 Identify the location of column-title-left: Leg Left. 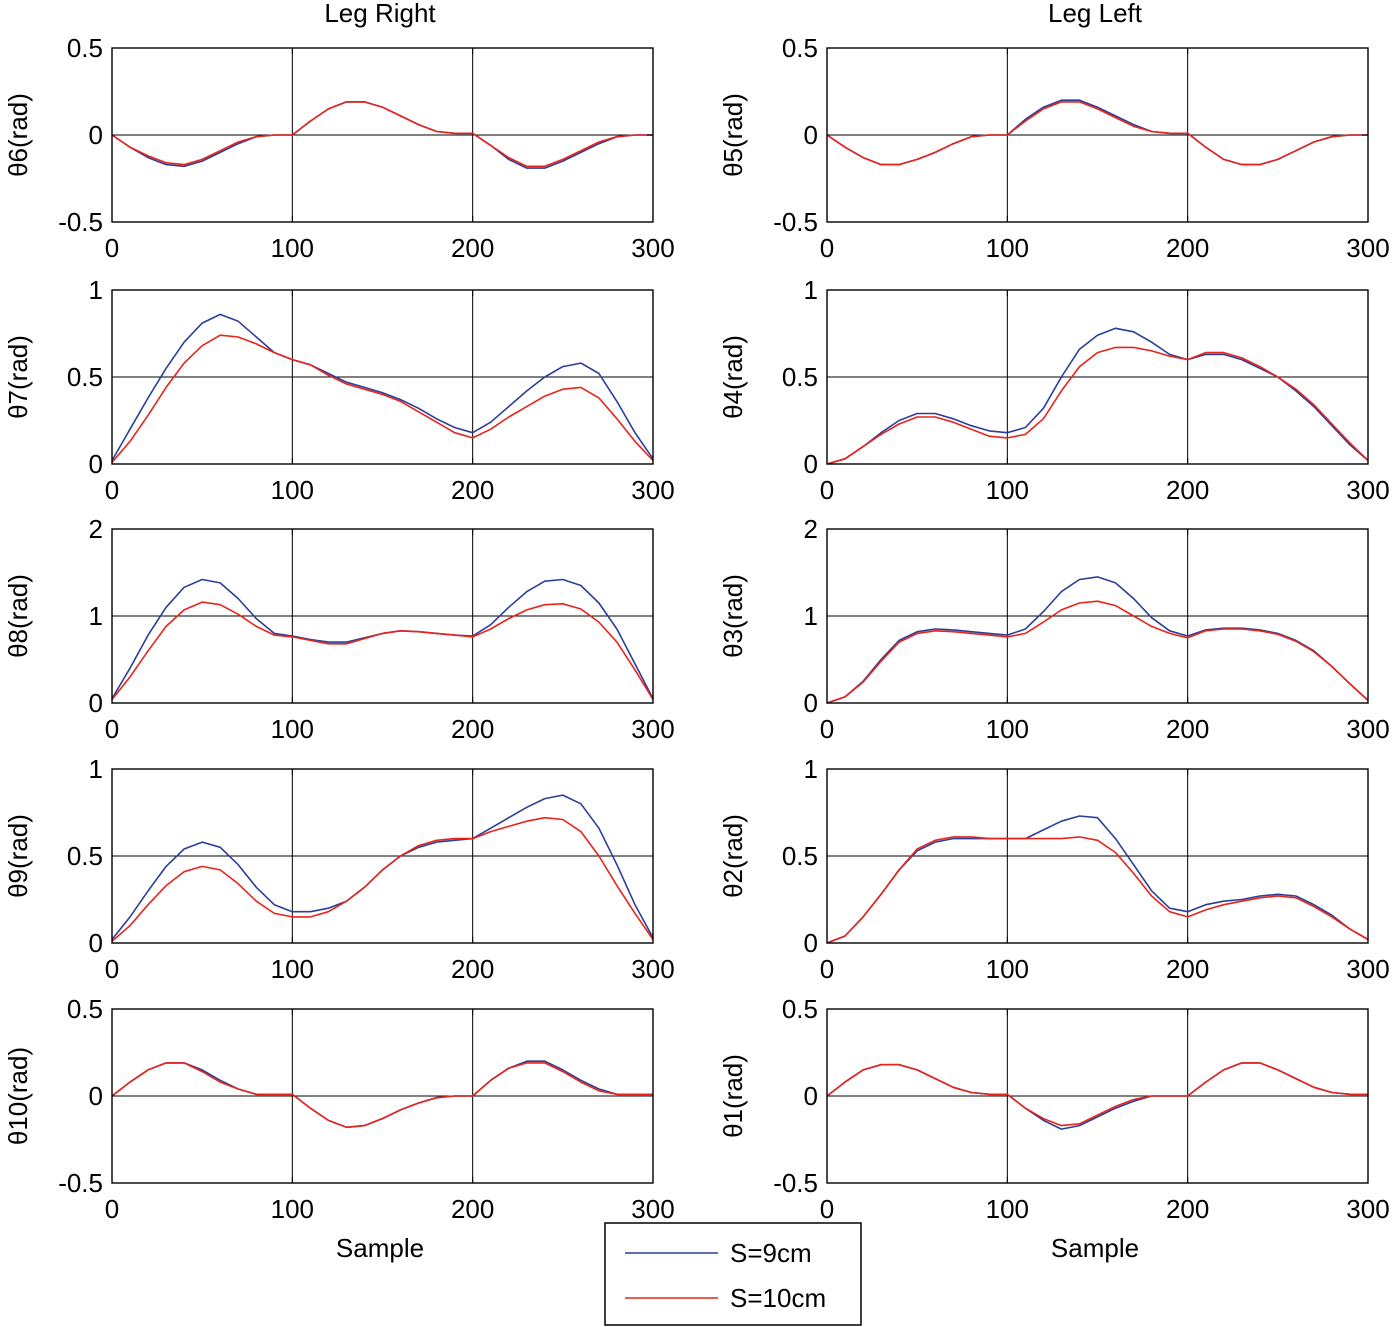
(1095, 14).